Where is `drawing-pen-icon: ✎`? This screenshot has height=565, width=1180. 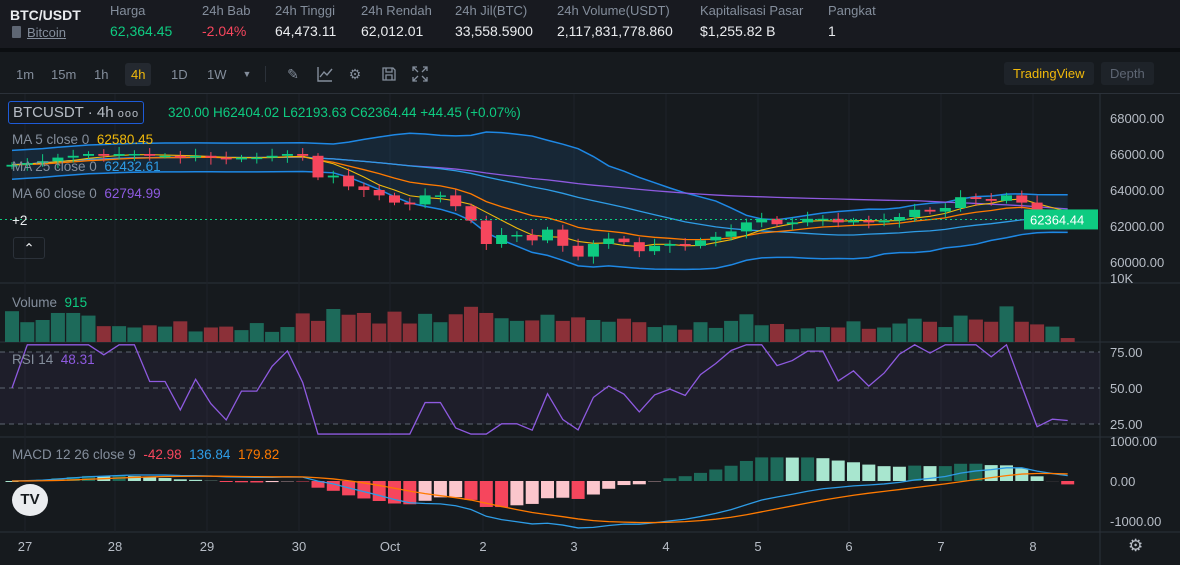 drawing-pen-icon: ✎ is located at coordinates (293, 74).